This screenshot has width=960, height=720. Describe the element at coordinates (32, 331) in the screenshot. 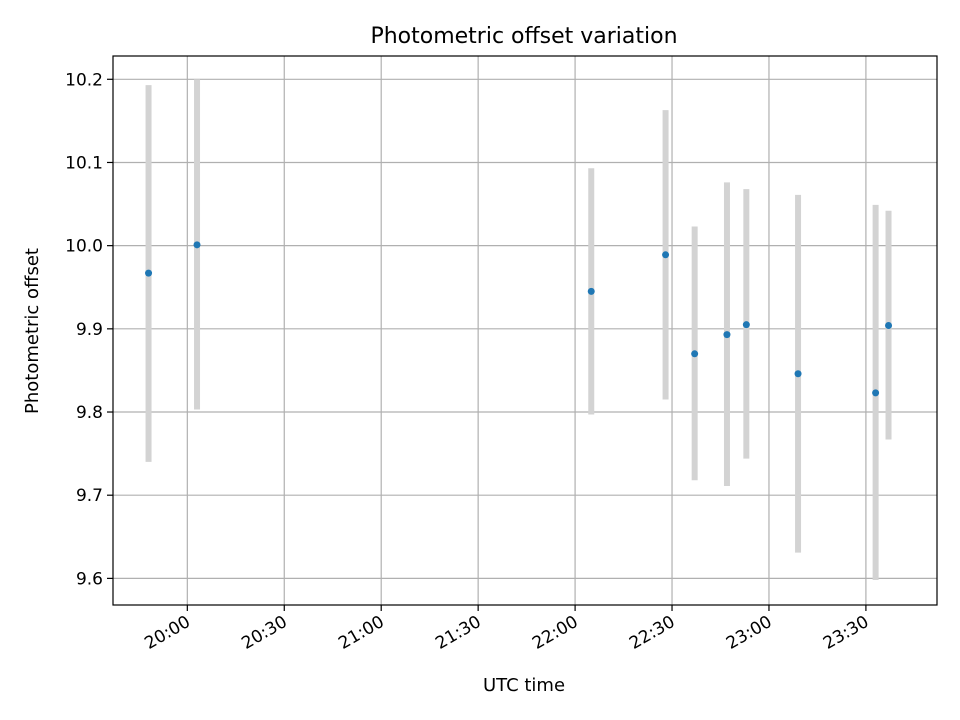

I see `y-axis-label: Photometric offset` at that location.